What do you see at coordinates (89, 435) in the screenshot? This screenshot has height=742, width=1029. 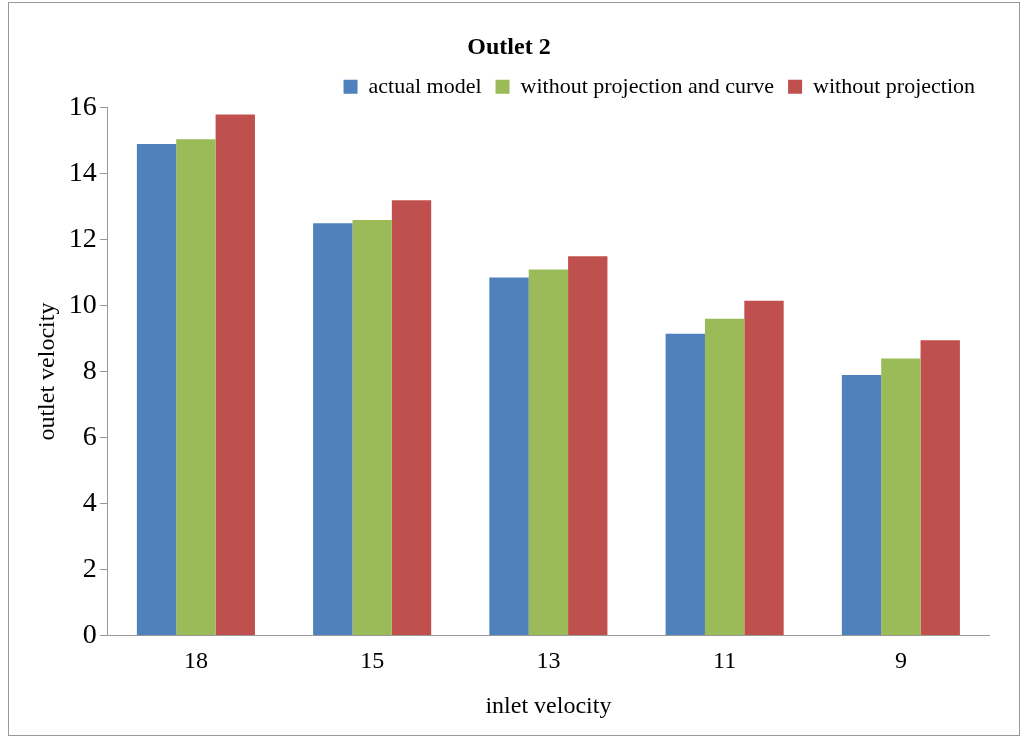 I see `y-tick-label: 6` at bounding box center [89, 435].